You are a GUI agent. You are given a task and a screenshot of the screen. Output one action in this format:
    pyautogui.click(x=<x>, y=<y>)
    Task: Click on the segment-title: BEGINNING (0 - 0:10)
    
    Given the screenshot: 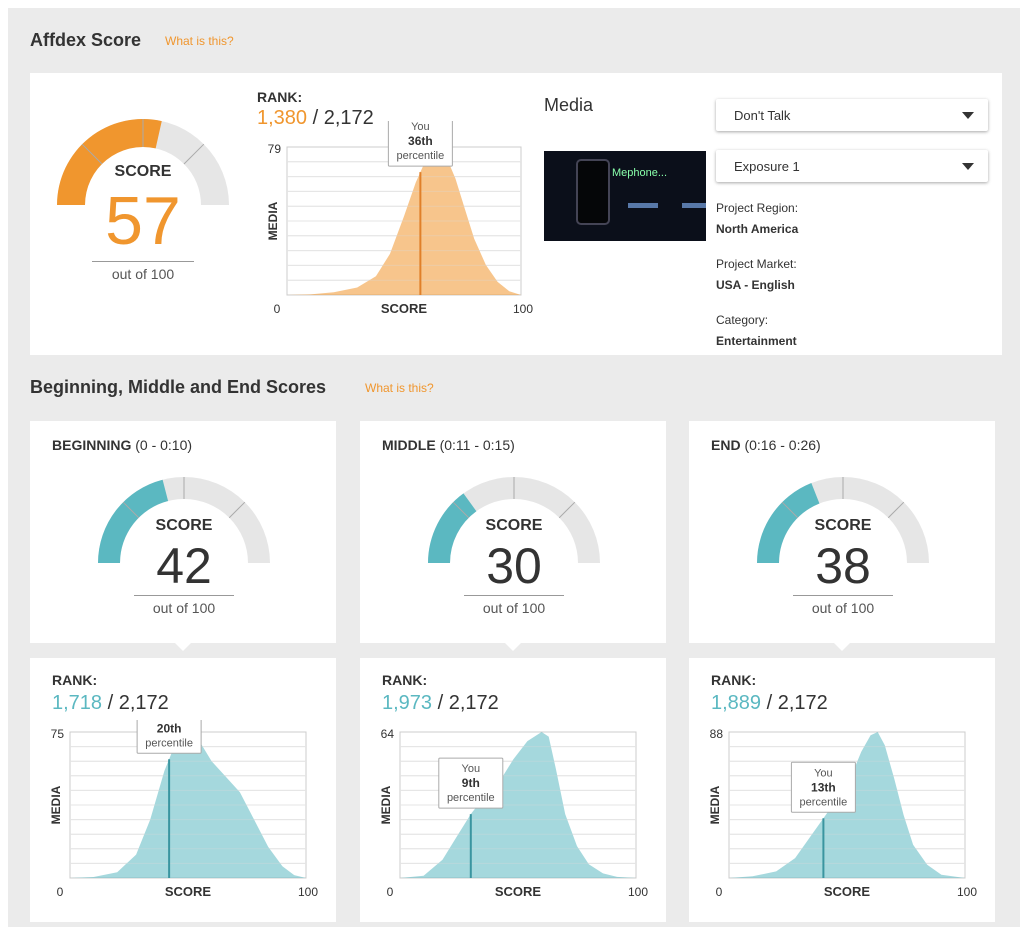 What is the action you would take?
    pyautogui.click(x=122, y=445)
    